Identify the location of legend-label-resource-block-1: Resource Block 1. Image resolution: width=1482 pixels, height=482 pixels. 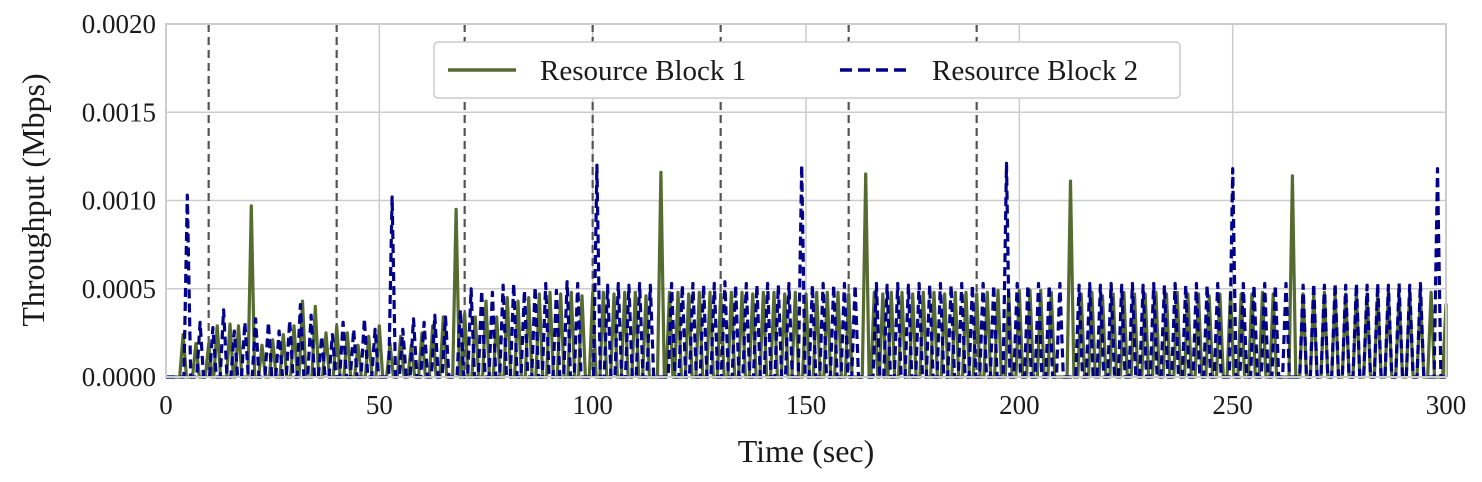
(643, 71).